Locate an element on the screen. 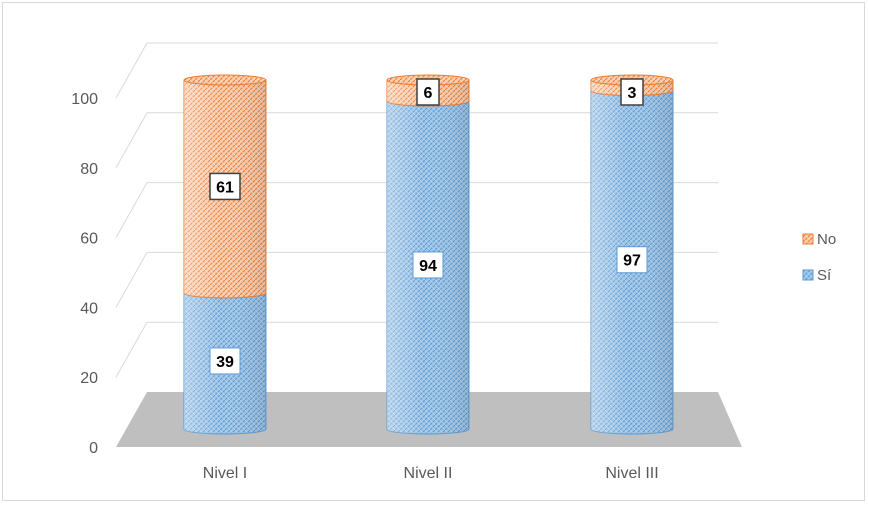 The height and width of the screenshot is (505, 869). y-tick-label: 40 is located at coordinates (89, 308).